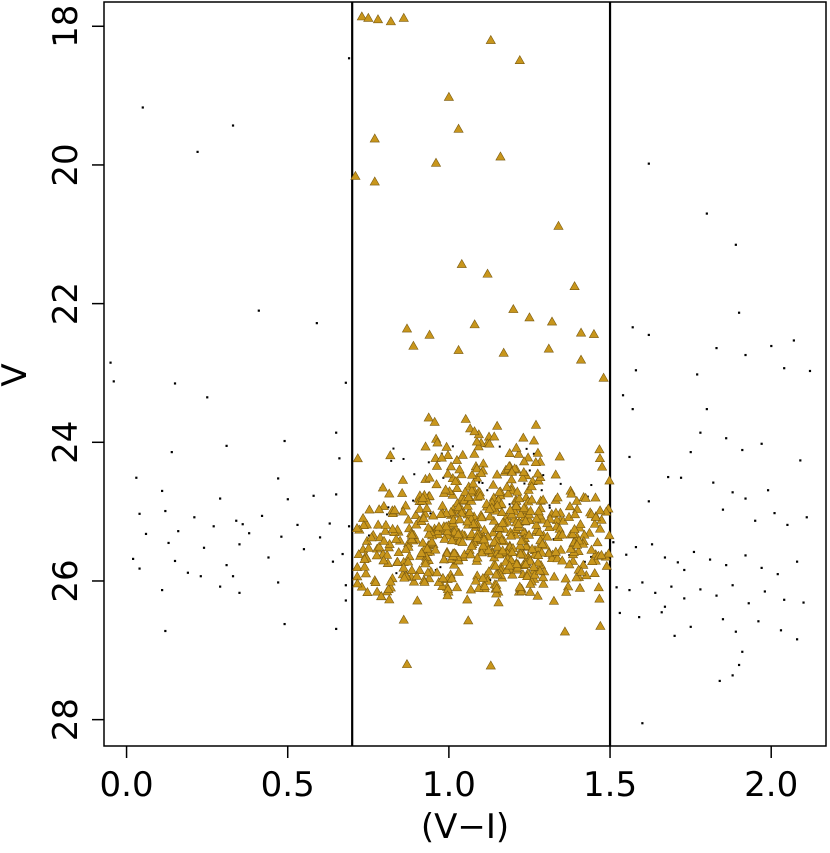 The height and width of the screenshot is (853, 830). What do you see at coordinates (66, 580) in the screenshot?
I see `y-tick-label: 26` at bounding box center [66, 580].